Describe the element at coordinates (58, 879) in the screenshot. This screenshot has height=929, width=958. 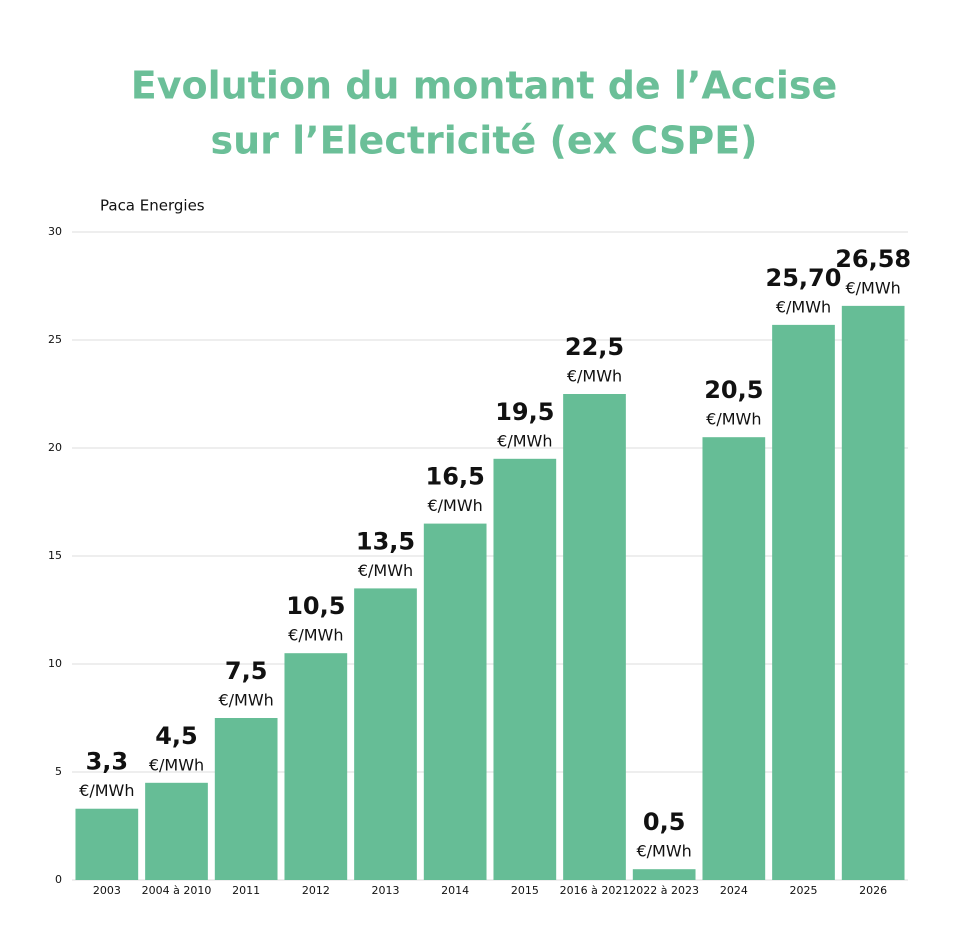
I see `y-tick-label: 0` at that location.